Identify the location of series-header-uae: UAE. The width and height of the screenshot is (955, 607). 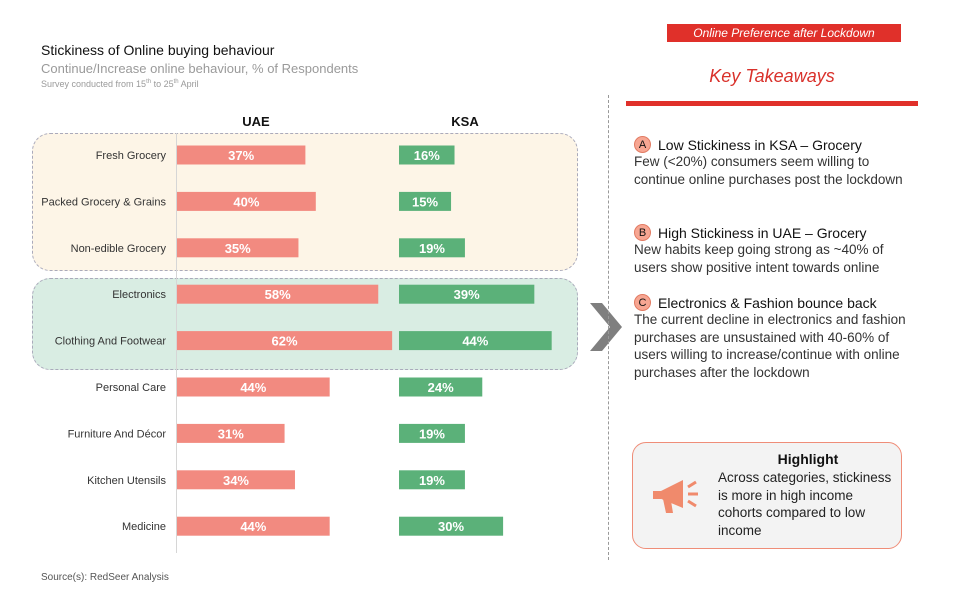
(256, 121).